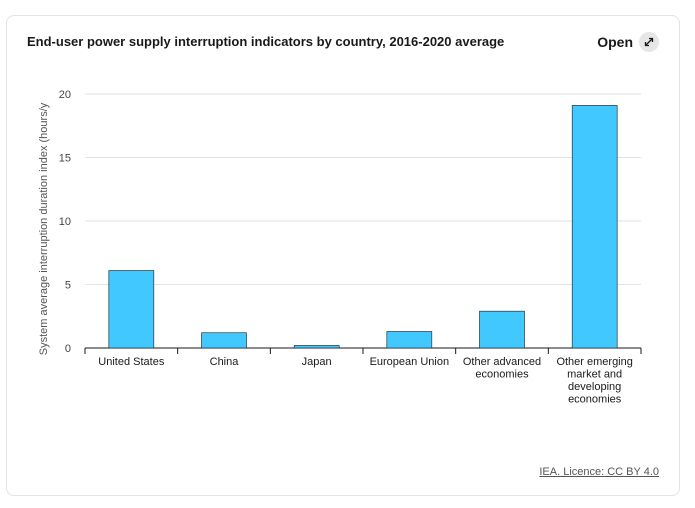  What do you see at coordinates (502, 362) in the screenshot?
I see `x-tick-label: Other advanced` at bounding box center [502, 362].